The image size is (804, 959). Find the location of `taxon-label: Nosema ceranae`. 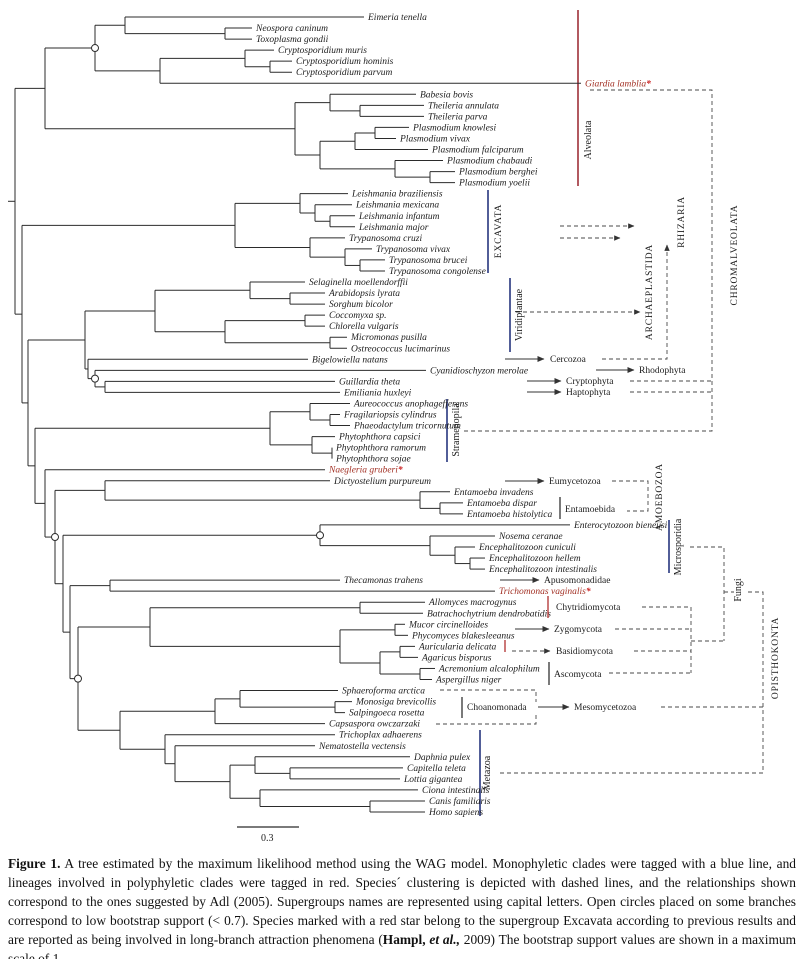

taxon-label: Nosema ceranae is located at coordinates (530, 537).